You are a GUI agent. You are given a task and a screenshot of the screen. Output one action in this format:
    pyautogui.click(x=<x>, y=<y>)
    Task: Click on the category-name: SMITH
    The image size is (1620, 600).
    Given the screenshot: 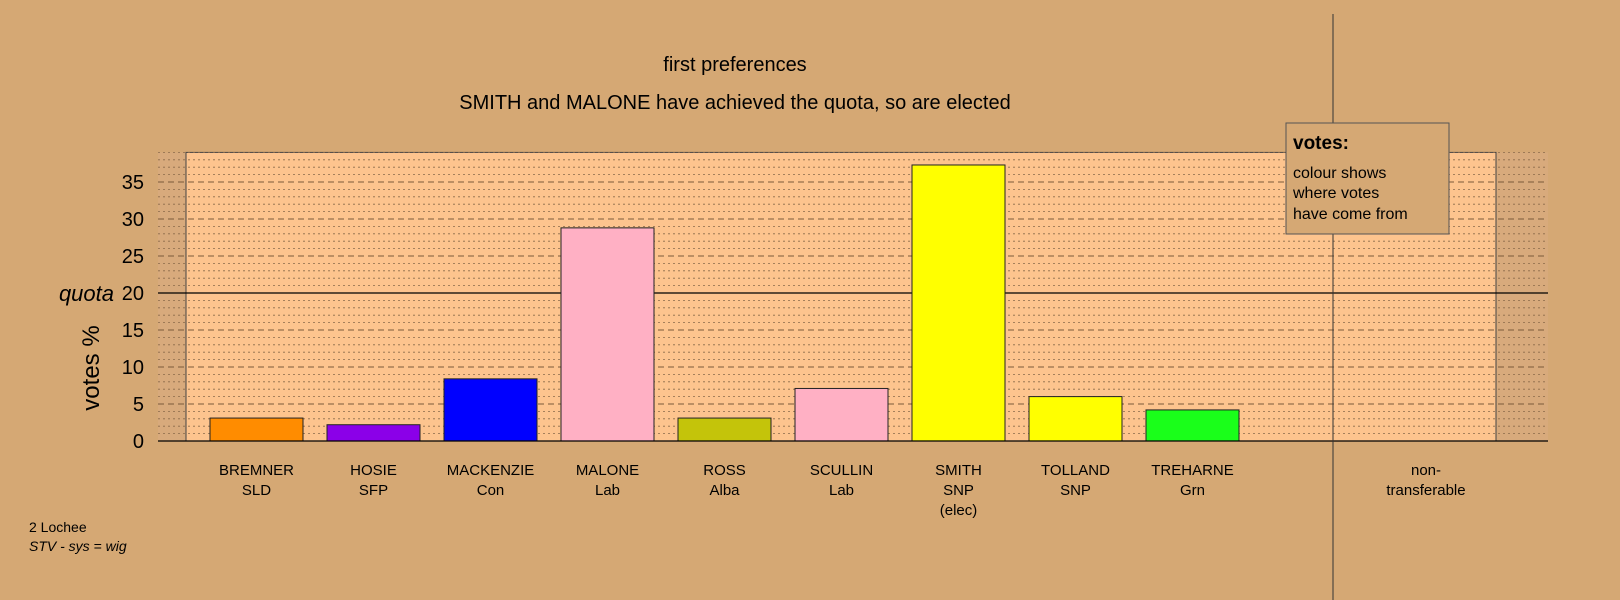 What is the action you would take?
    pyautogui.click(x=958, y=470)
    